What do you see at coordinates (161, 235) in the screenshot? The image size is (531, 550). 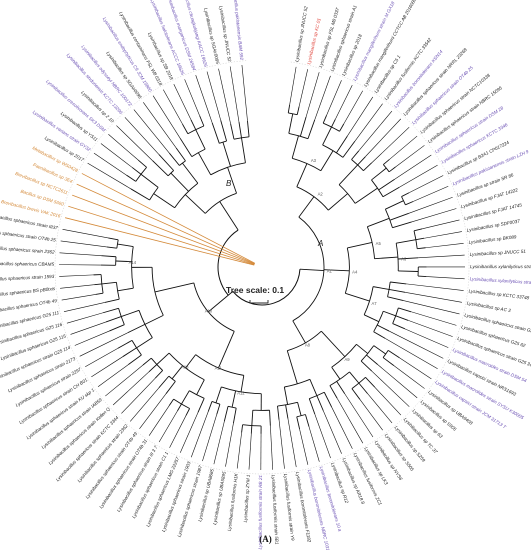 I see `outgroup-branch` at bounding box center [161, 235].